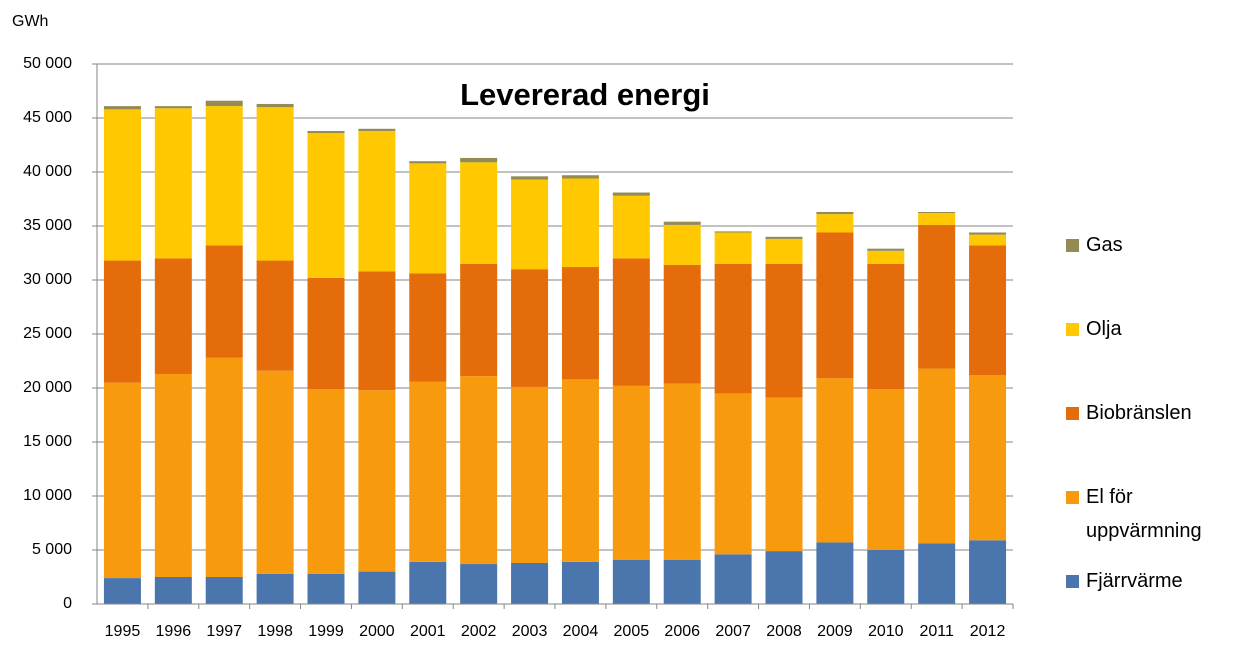  I want to click on legend-label: Gas, so click(1104, 245).